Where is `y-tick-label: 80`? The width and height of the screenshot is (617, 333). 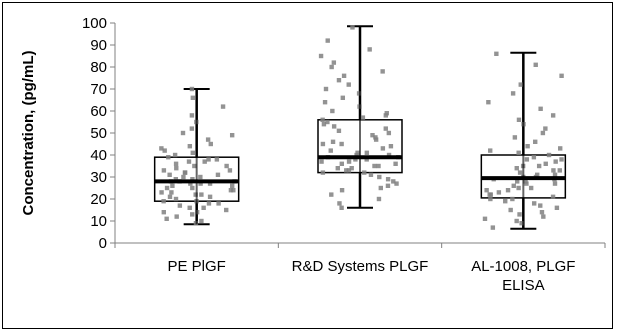 y-tick-label: 80 is located at coordinates (98, 67).